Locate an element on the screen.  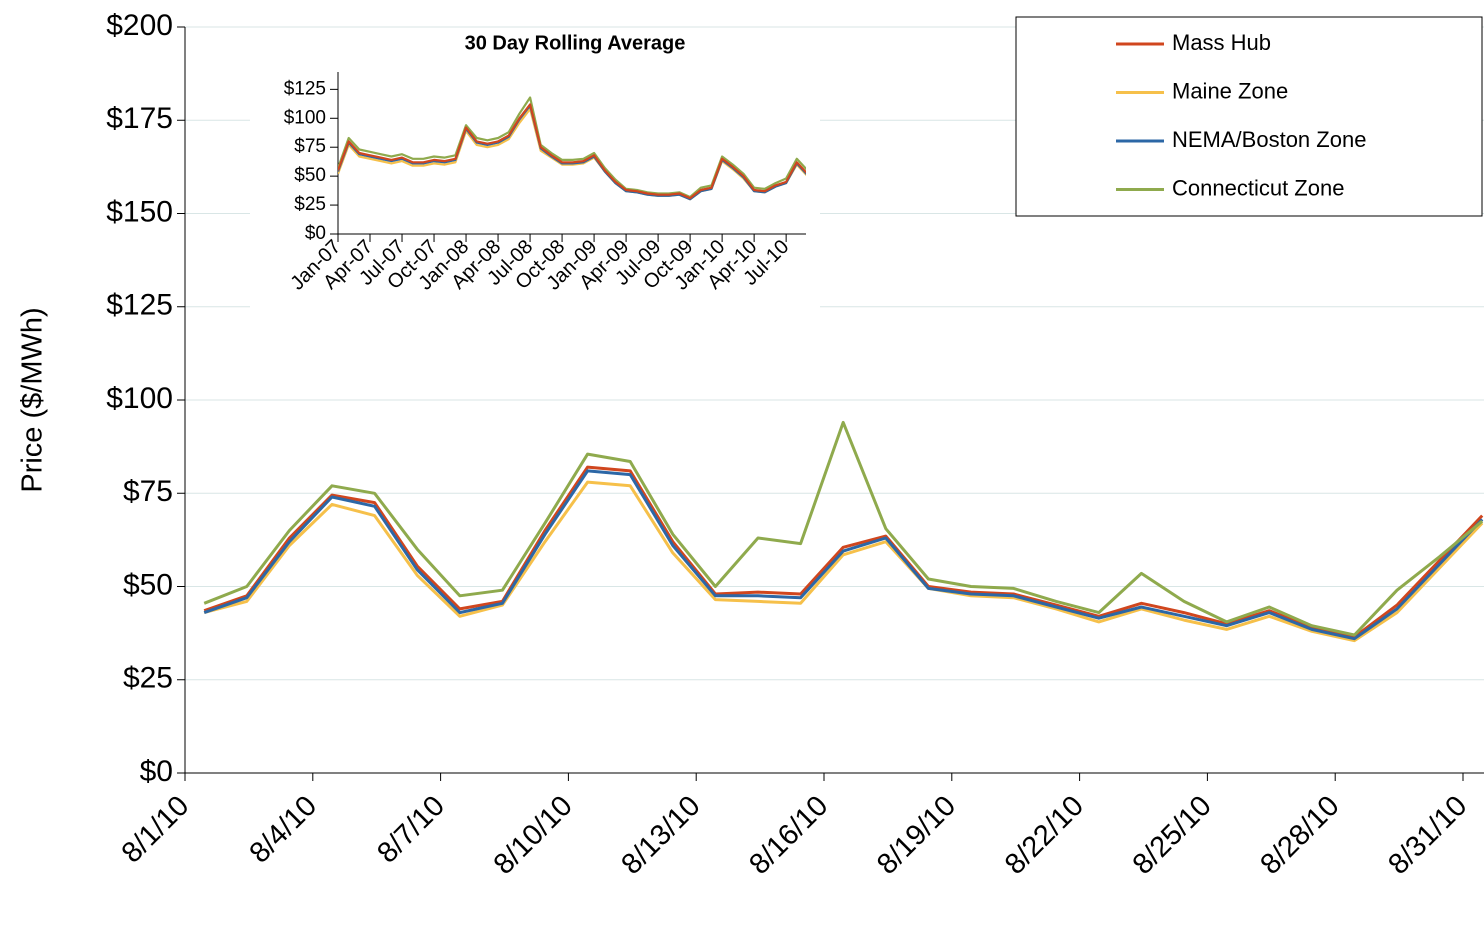
legend-label: Connecticut Zone is located at coordinates (1258, 187).